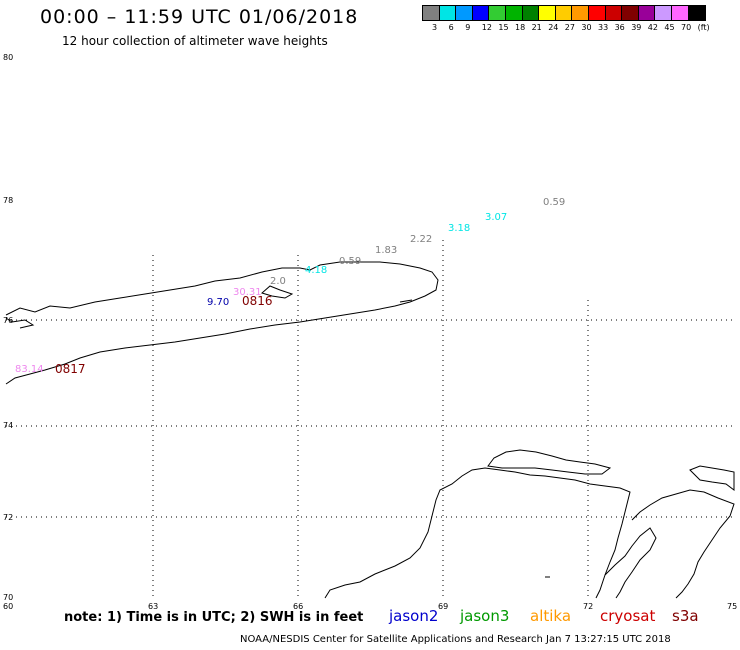 This screenshot has height=650, width=740. What do you see at coordinates (386, 250) in the screenshot?
I see `wave-height-value: 1.83` at bounding box center [386, 250].